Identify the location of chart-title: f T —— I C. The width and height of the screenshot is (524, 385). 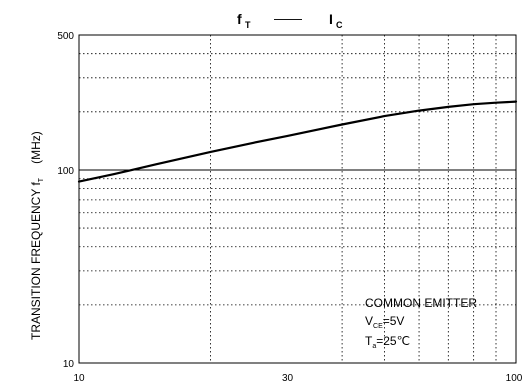
(290, 20).